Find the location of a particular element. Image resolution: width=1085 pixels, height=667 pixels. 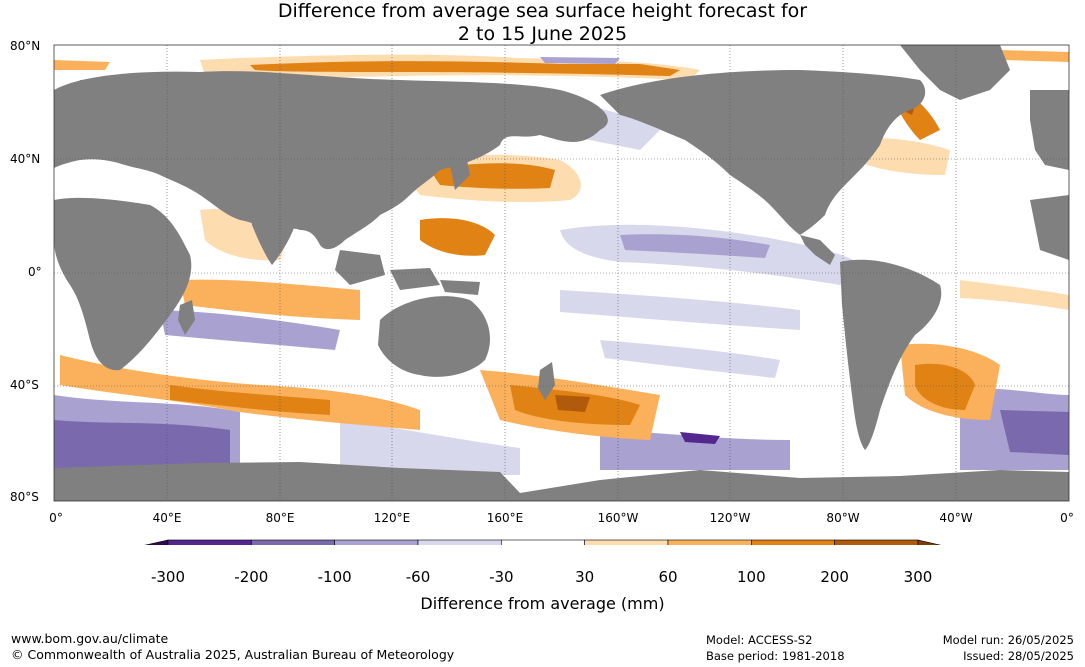

colorbar-tick-label: -300 is located at coordinates (168, 577).